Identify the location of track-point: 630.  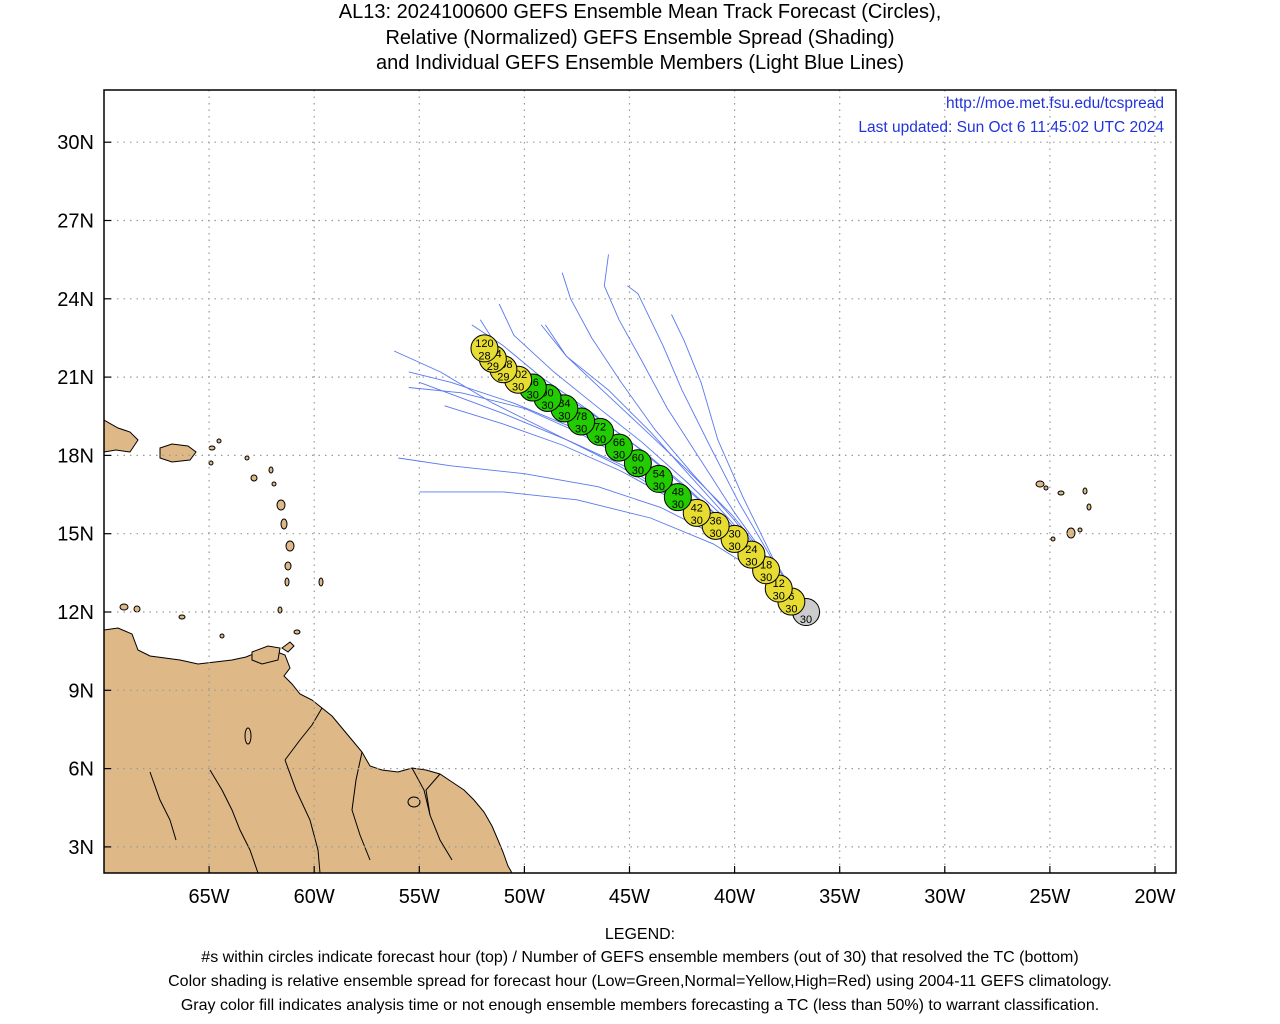
(791, 601).